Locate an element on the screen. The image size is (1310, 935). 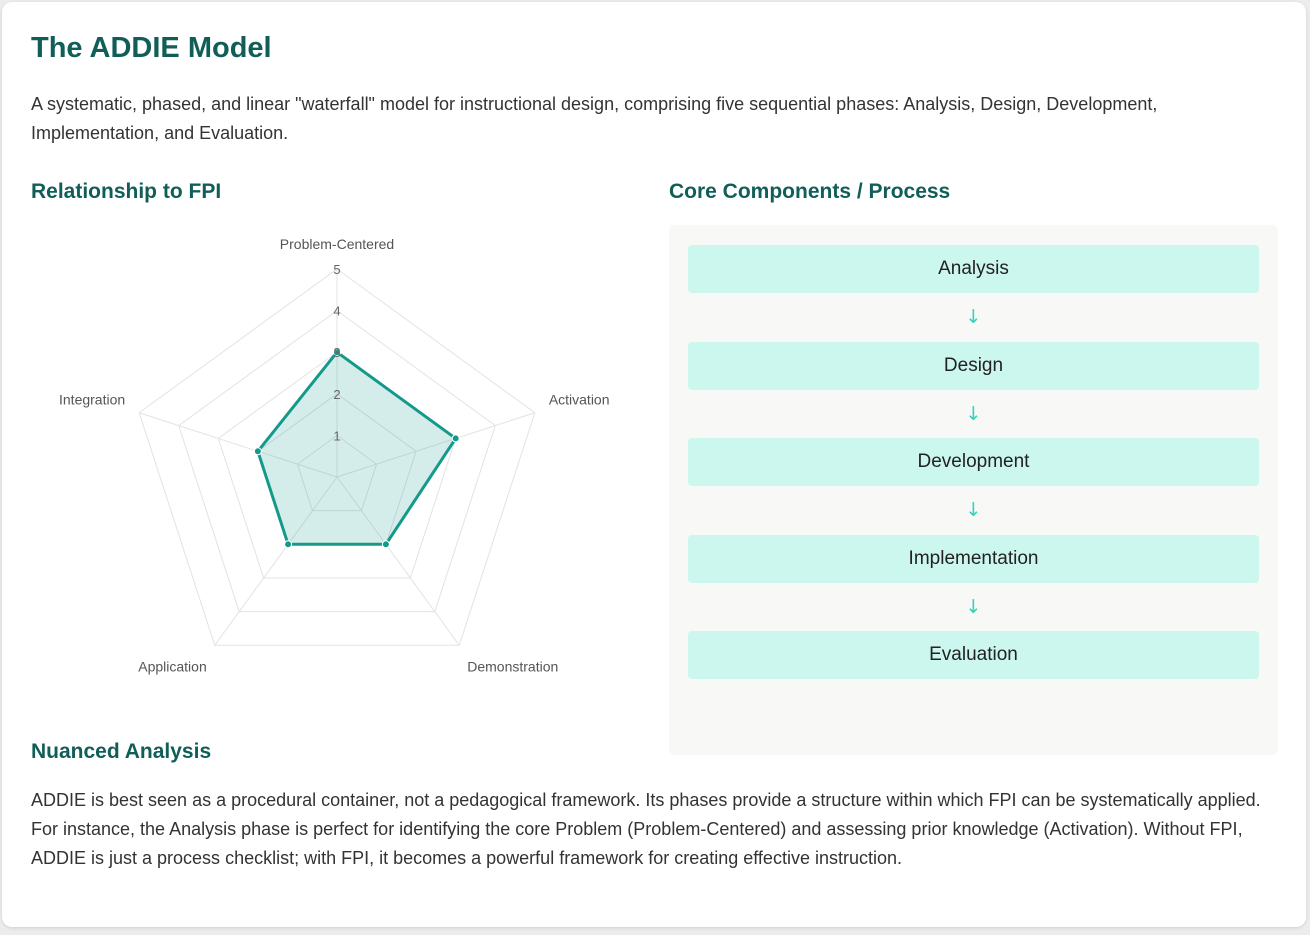
core-components-heading: Core Components / Process is located at coordinates (810, 191).